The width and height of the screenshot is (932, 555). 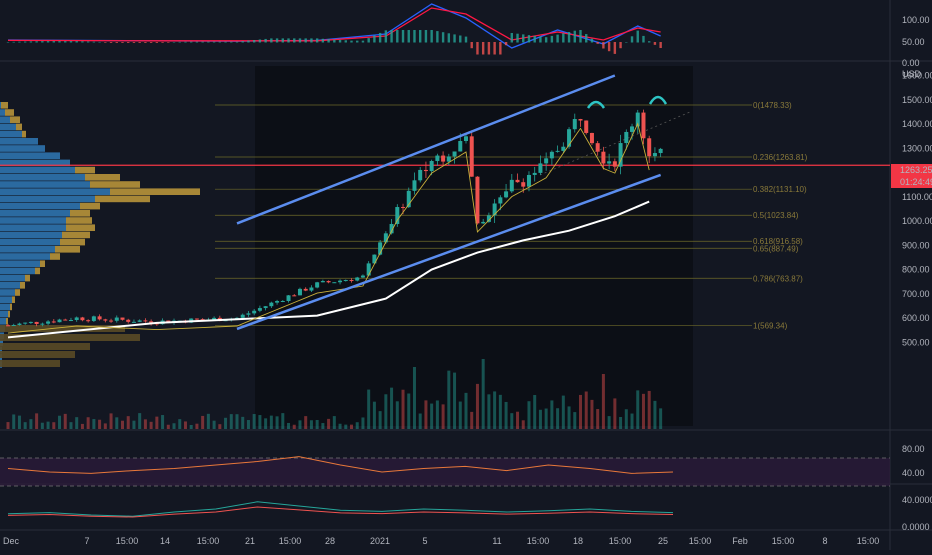 What do you see at coordinates (426, 149) in the screenshot?
I see `channel-upper-line` at bounding box center [426, 149].